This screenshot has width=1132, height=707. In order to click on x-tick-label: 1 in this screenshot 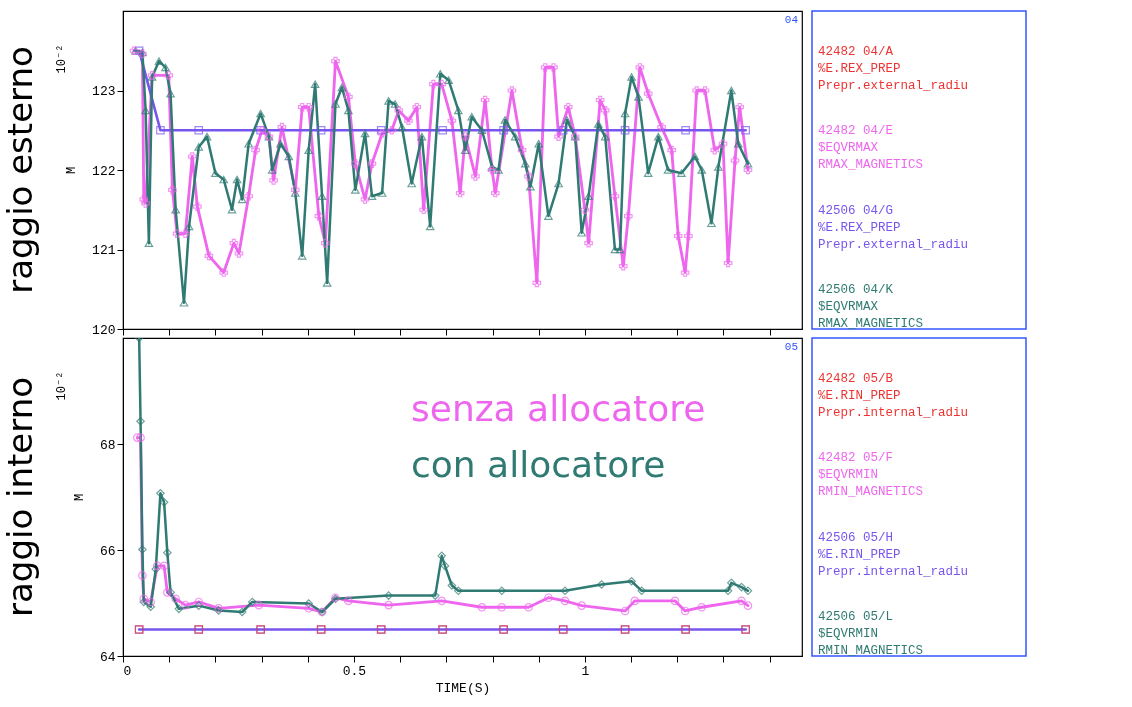, I will do `click(585, 671)`.